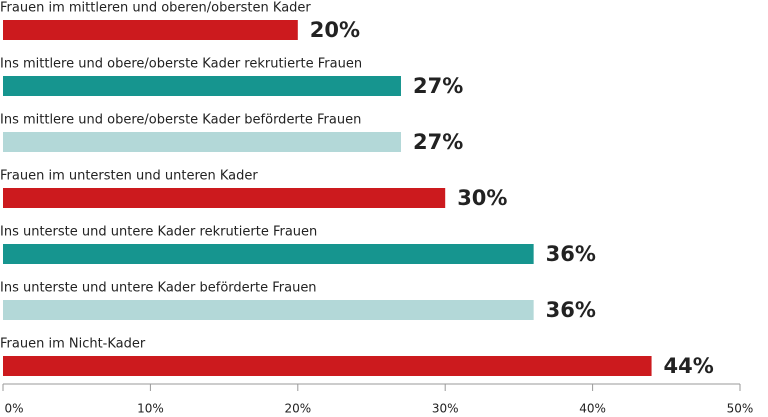  Describe the element at coordinates (13, 409) in the screenshot. I see `x-tick-label: 0%` at that location.